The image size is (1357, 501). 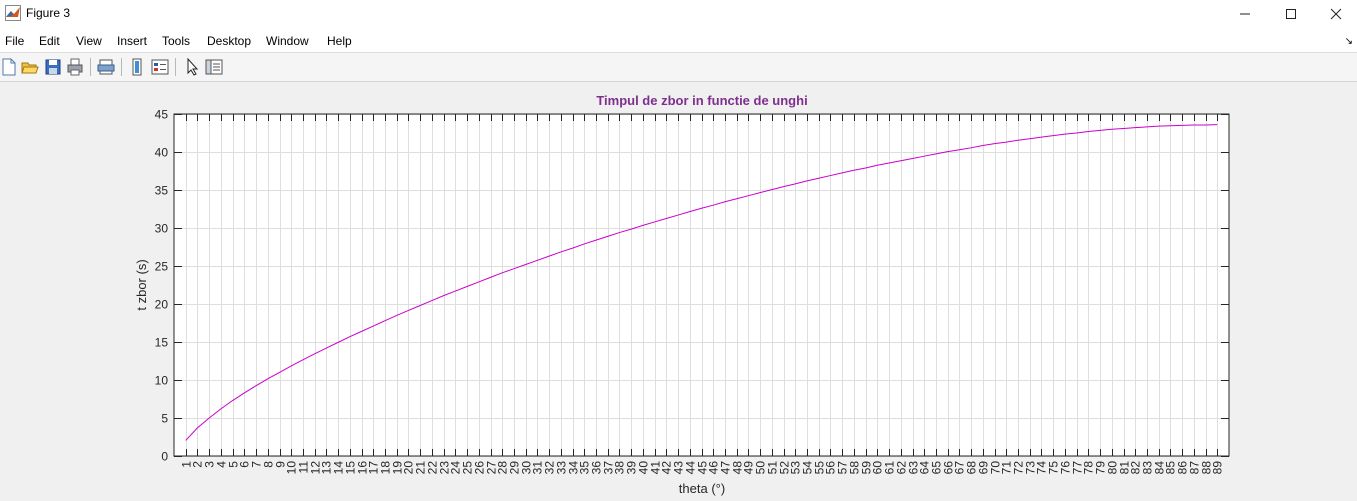 What do you see at coordinates (339, 468) in the screenshot?
I see `x-tick-label: 14` at bounding box center [339, 468].